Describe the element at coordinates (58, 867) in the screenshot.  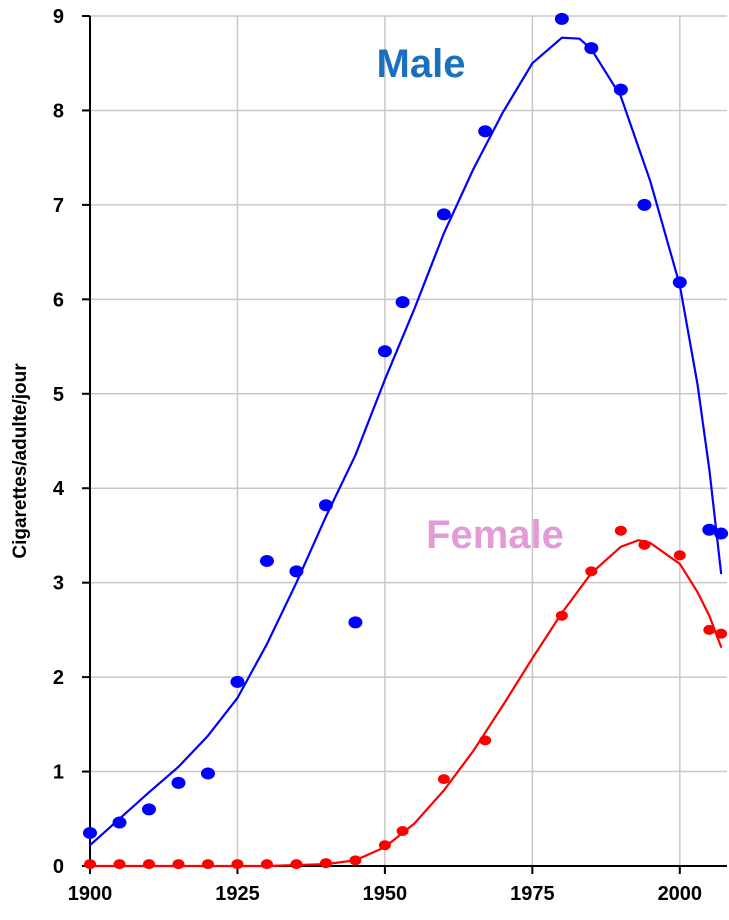
I see `y-tick-label: 0` at that location.